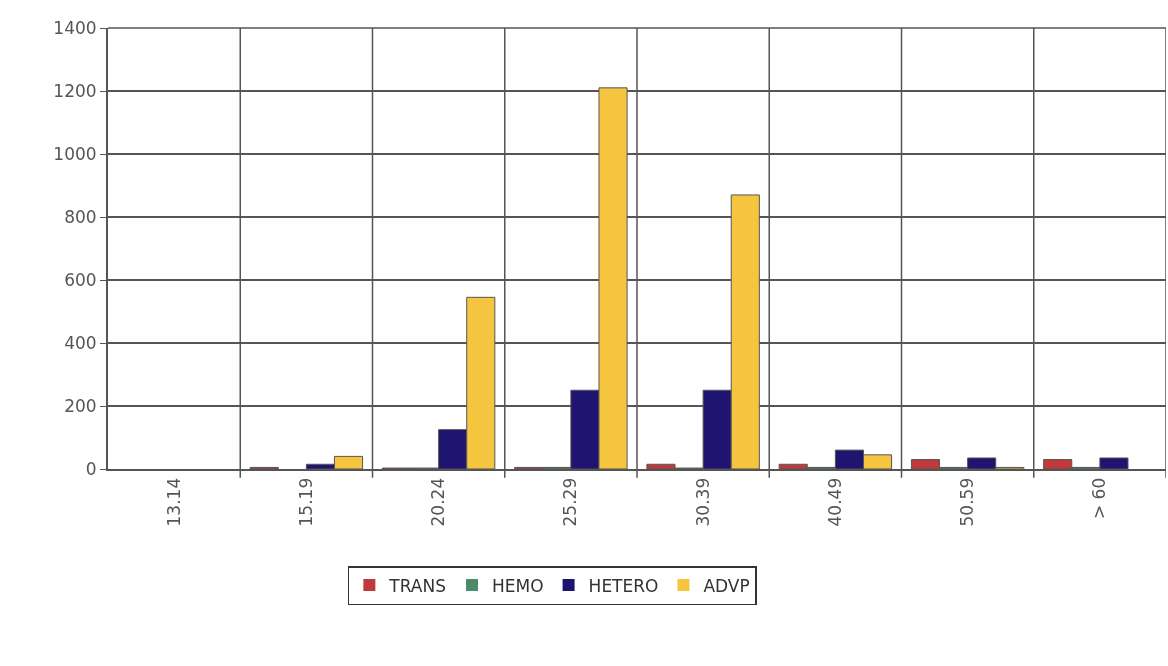 Image resolution: width=1168 pixels, height=666 pixels. What do you see at coordinates (80, 342) in the screenshot?
I see `y-tick-label: 400` at bounding box center [80, 342].